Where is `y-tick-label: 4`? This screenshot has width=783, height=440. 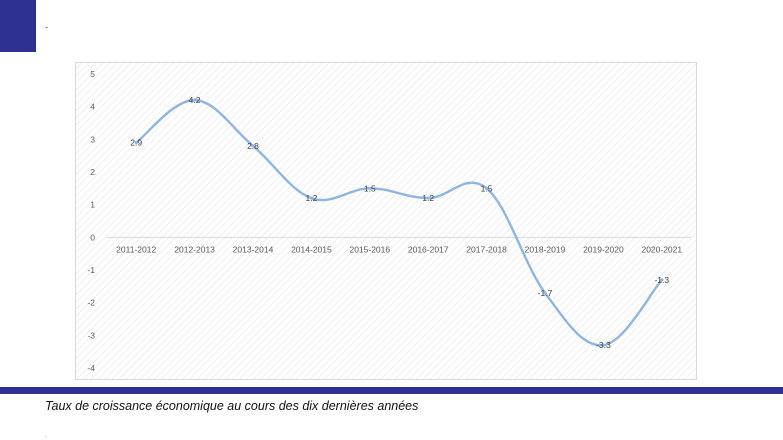
y-tick-label: 4 is located at coordinates (92, 107).